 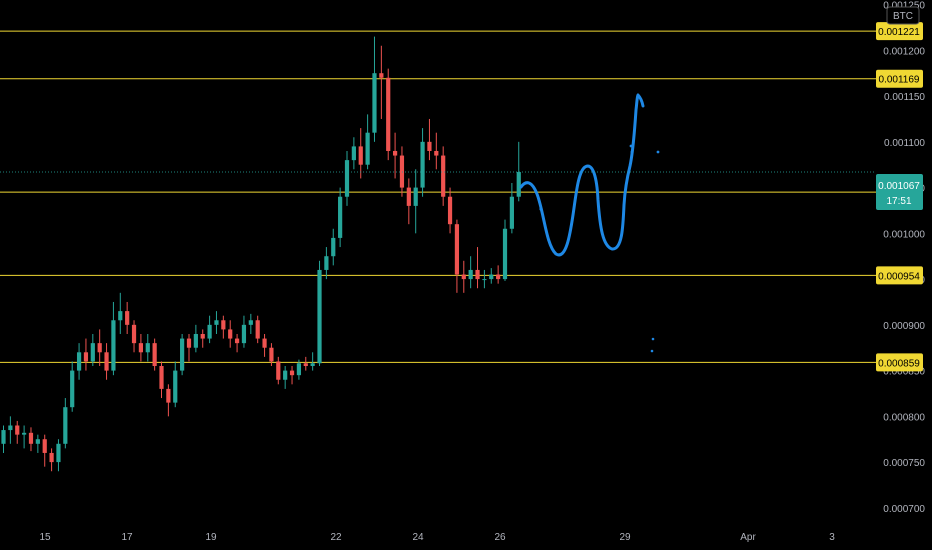 What do you see at coordinates (418, 537) in the screenshot?
I see `x-tick-label: 24` at bounding box center [418, 537].